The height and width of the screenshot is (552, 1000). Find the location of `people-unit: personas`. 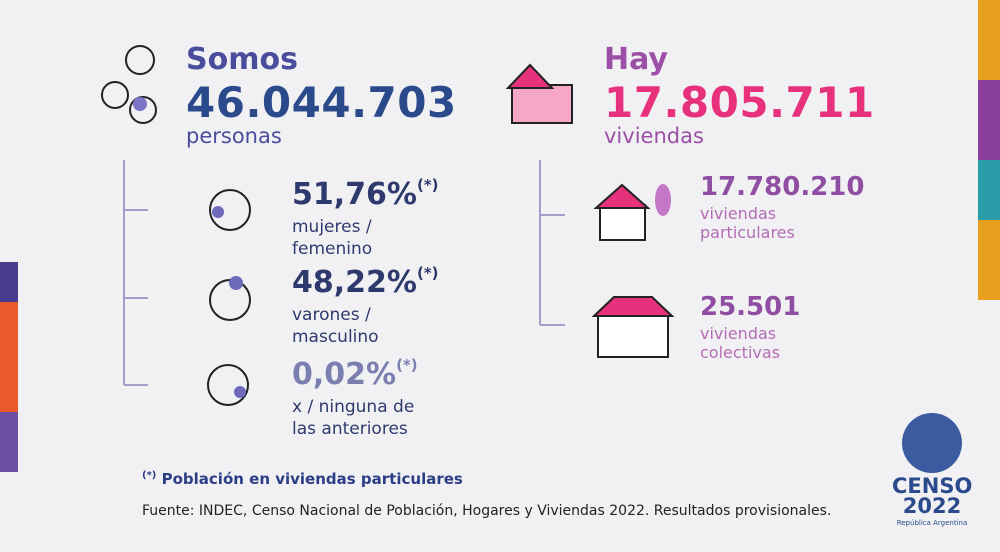

people-unit: personas is located at coordinates (234, 136).